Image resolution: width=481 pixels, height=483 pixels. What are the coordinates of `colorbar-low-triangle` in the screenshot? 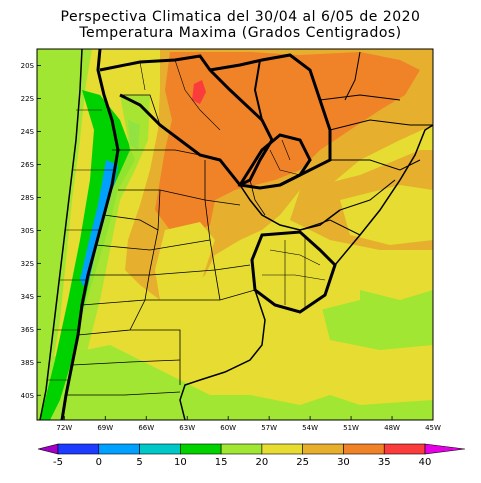 It's located at (48, 449).